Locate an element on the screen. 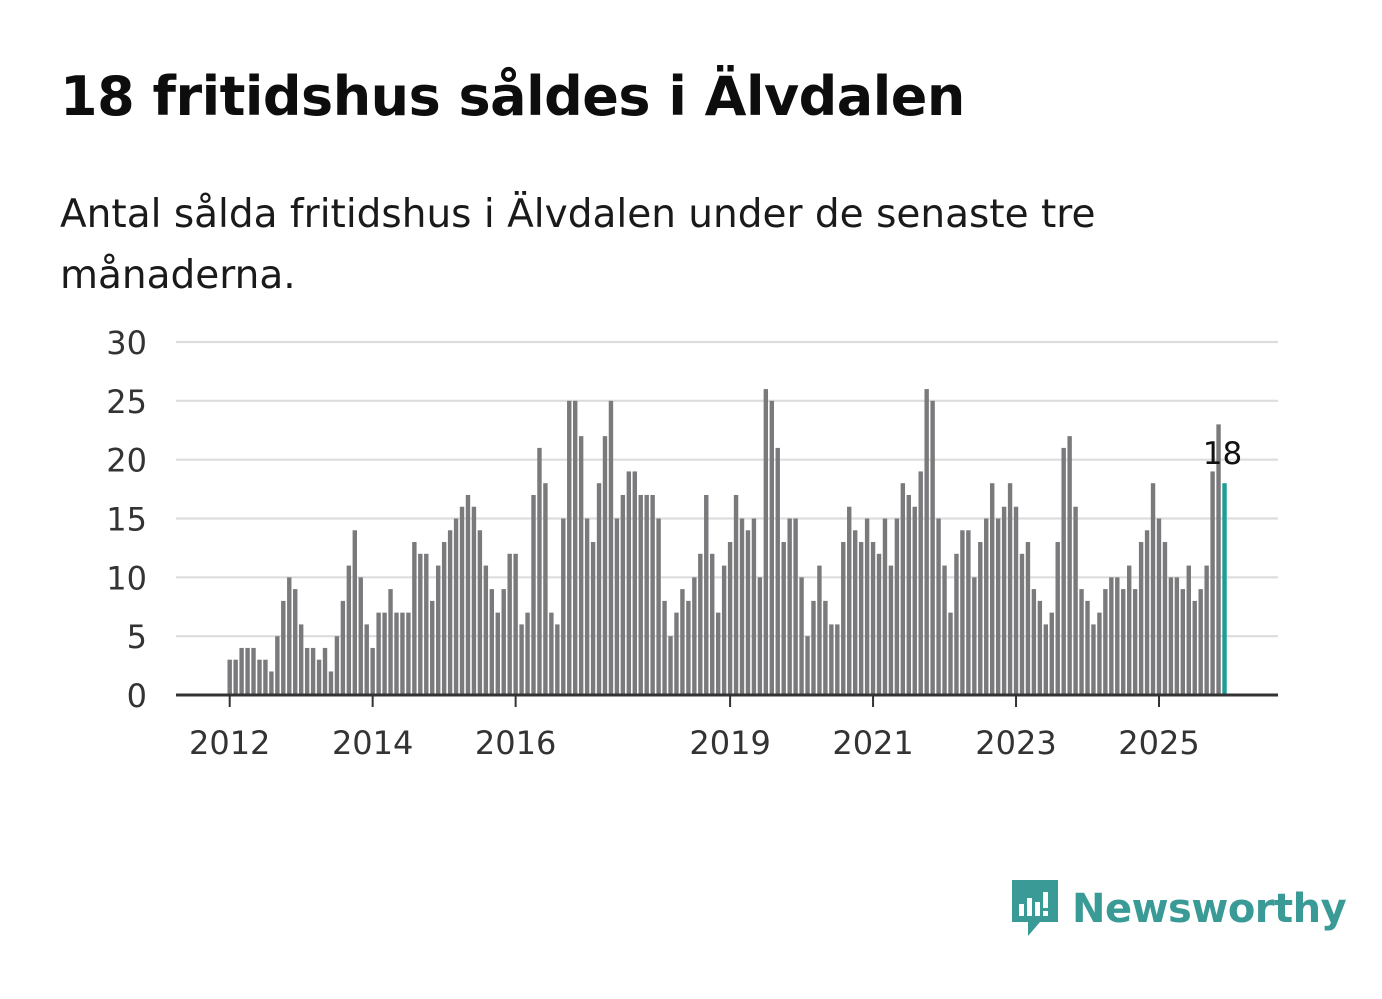  x-tick-label: 2025 is located at coordinates (1158, 743).